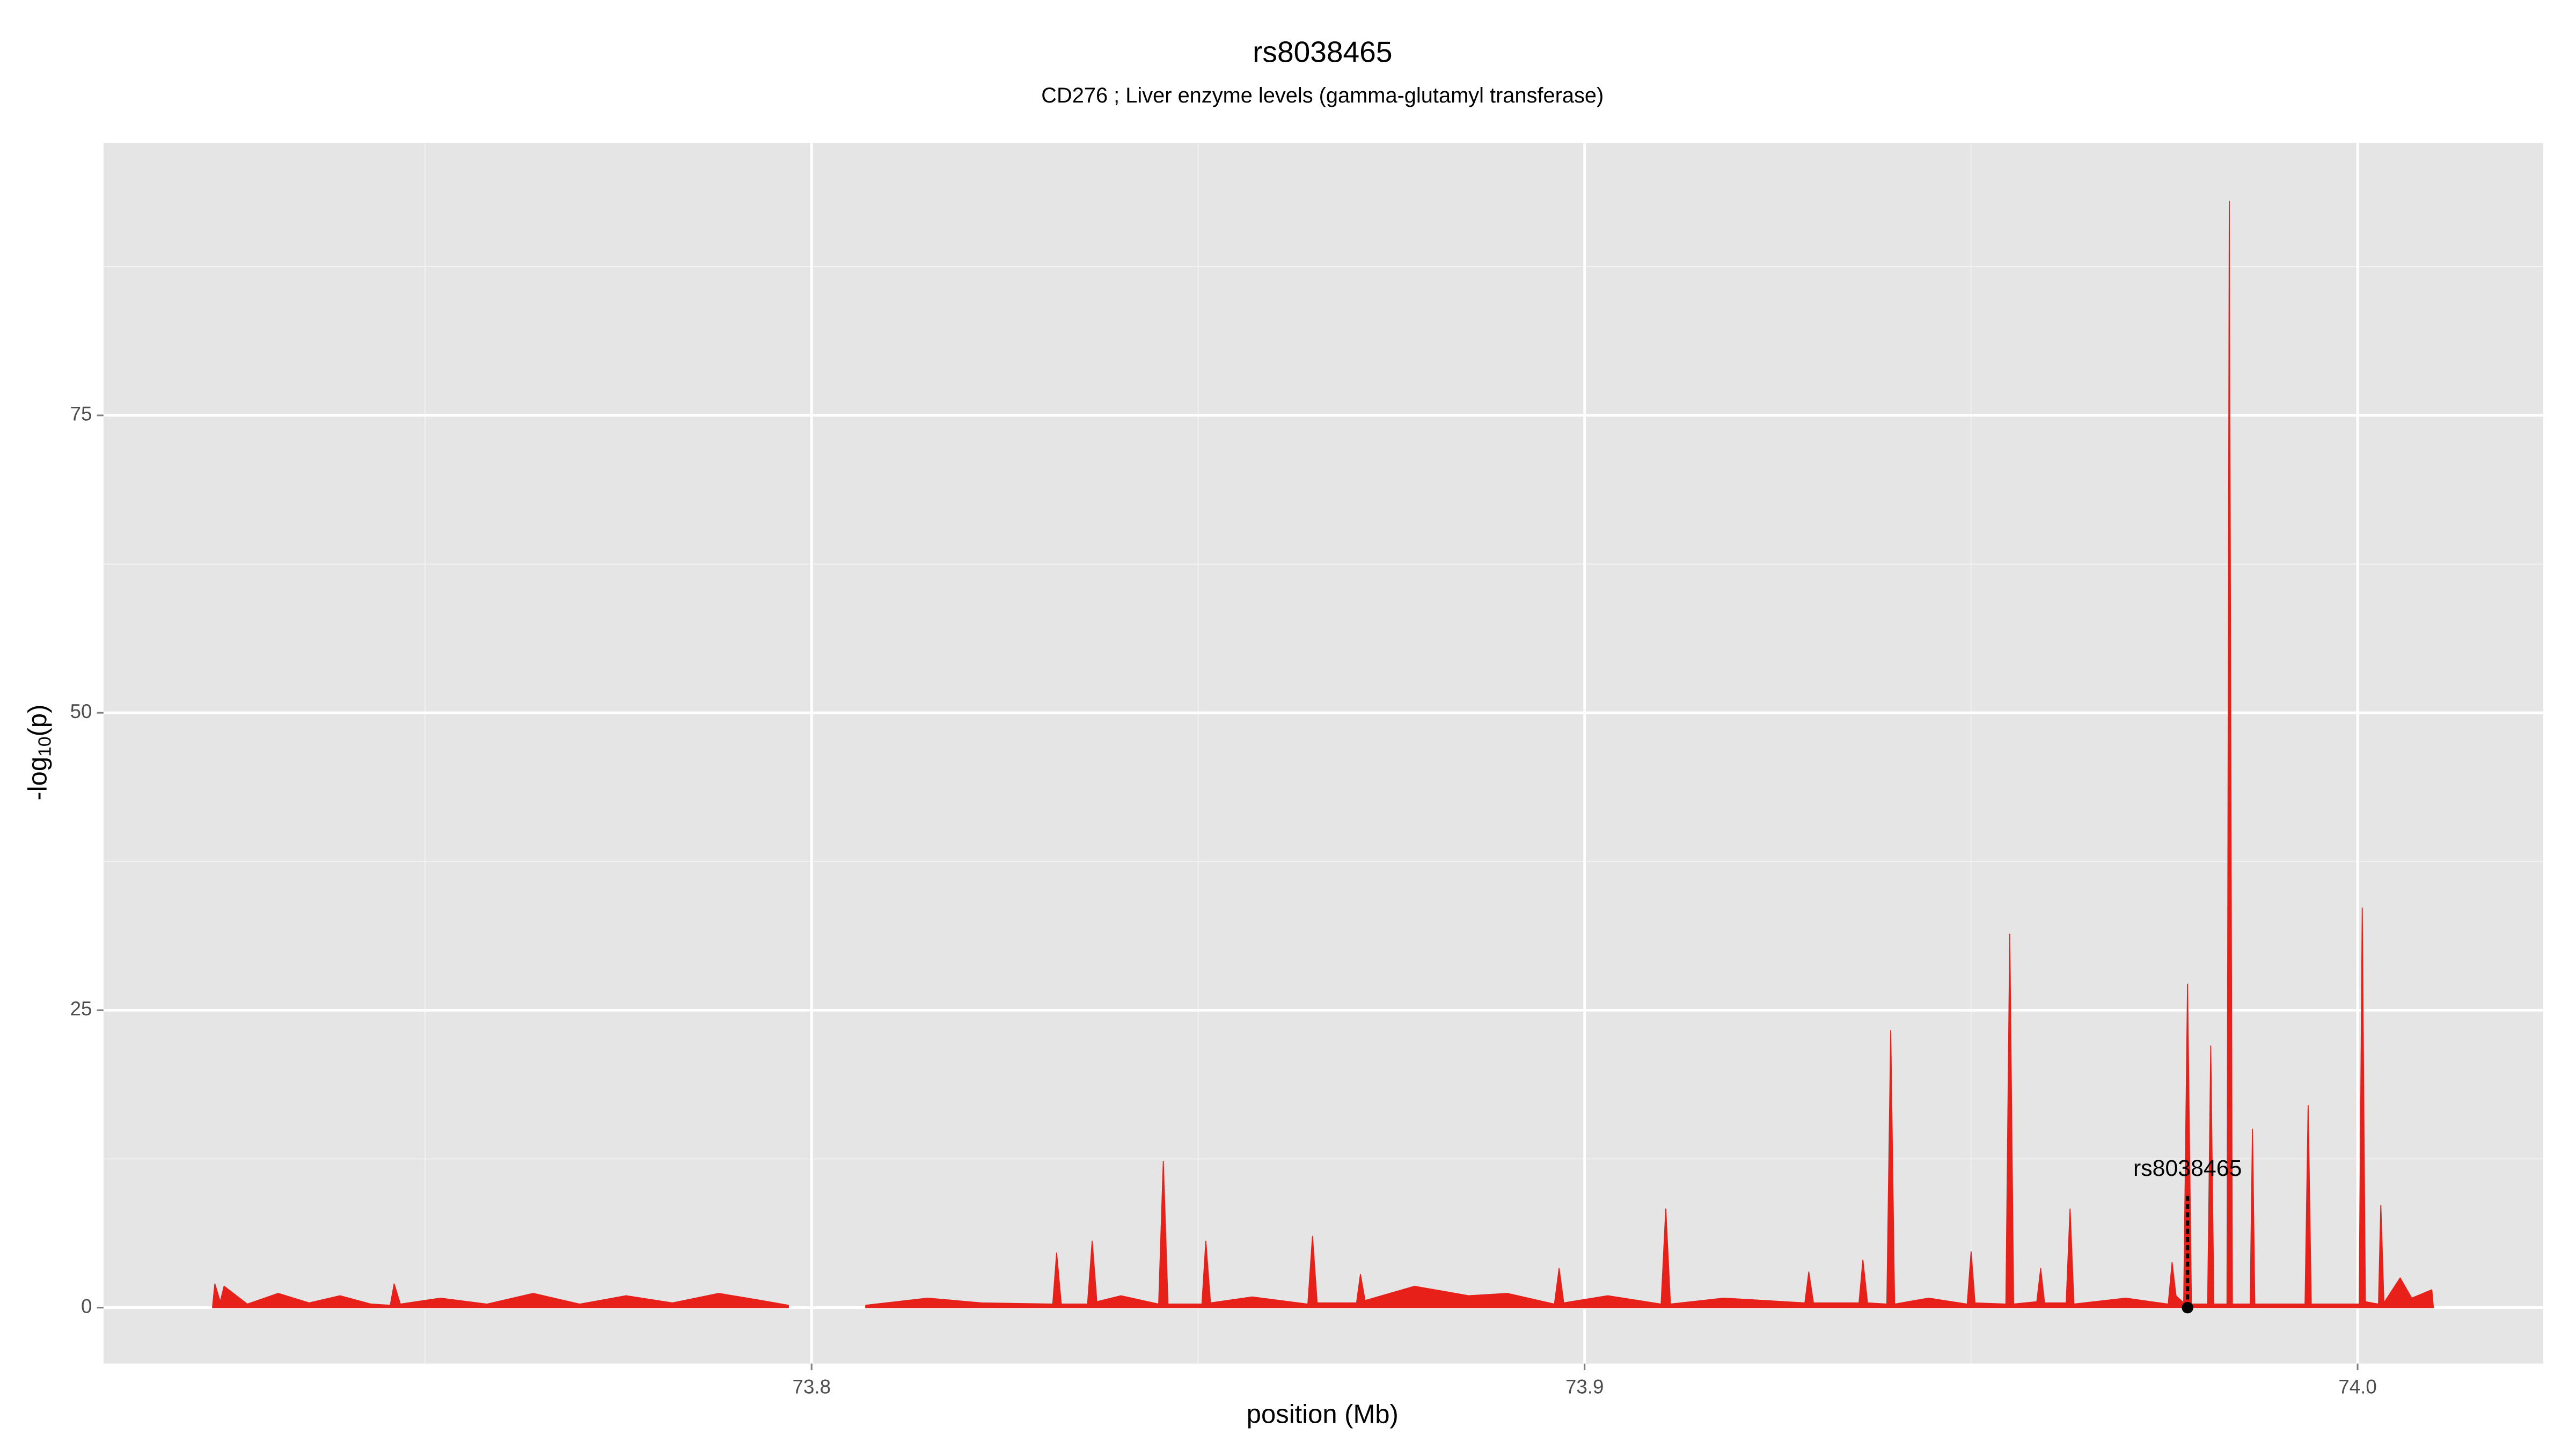 This screenshot has width=2576, height=1449. Describe the element at coordinates (1323, 1414) in the screenshot. I see `x-axis-label: position (Mb)` at that location.